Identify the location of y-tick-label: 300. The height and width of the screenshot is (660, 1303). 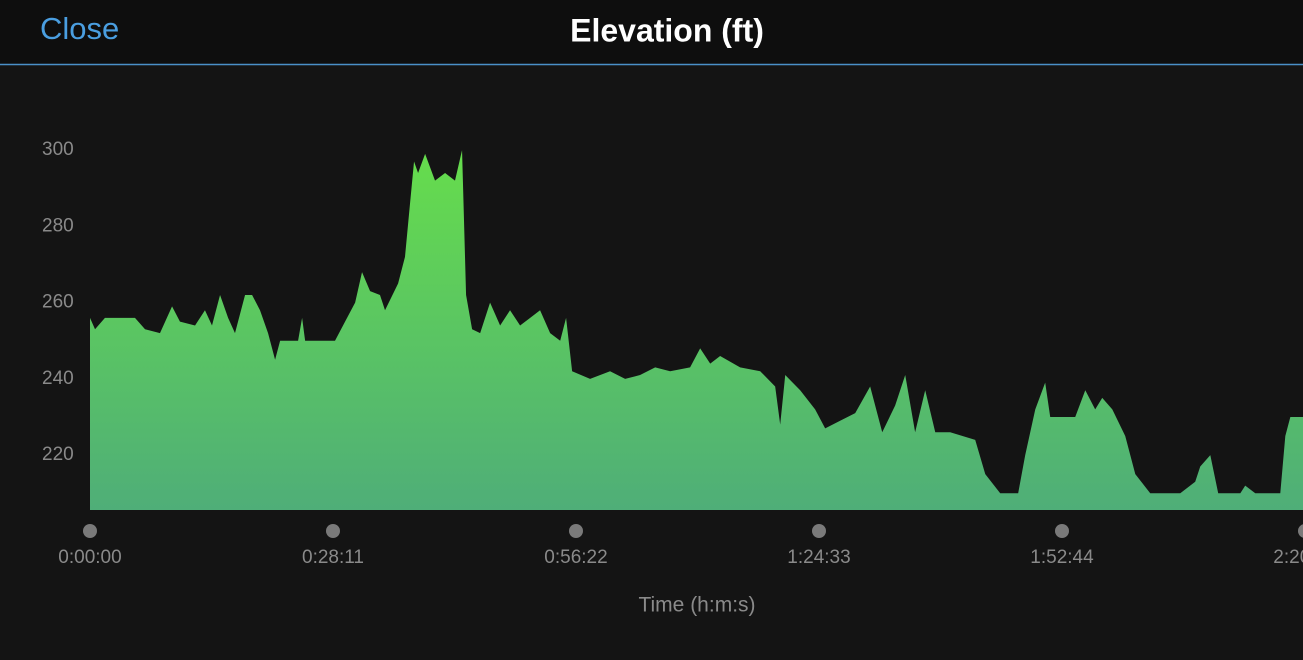
(58, 149).